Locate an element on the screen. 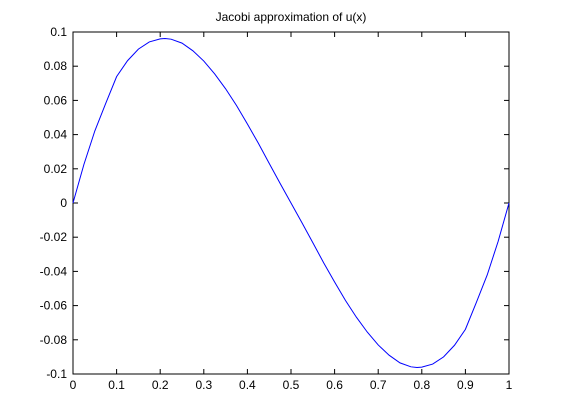 The height and width of the screenshot is (420, 561). x-tick-label: 0.2 is located at coordinates (160, 385).